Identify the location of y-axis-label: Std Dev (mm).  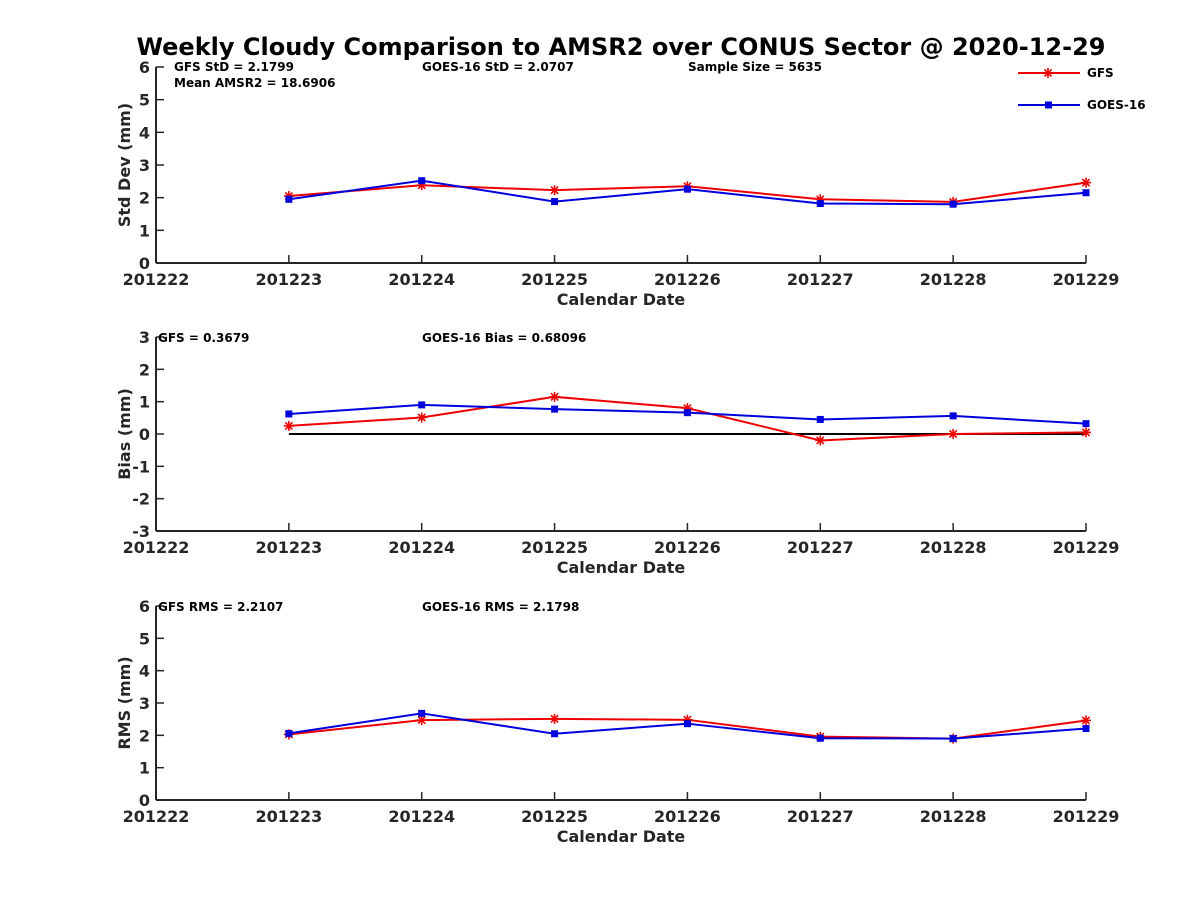
(124, 165).